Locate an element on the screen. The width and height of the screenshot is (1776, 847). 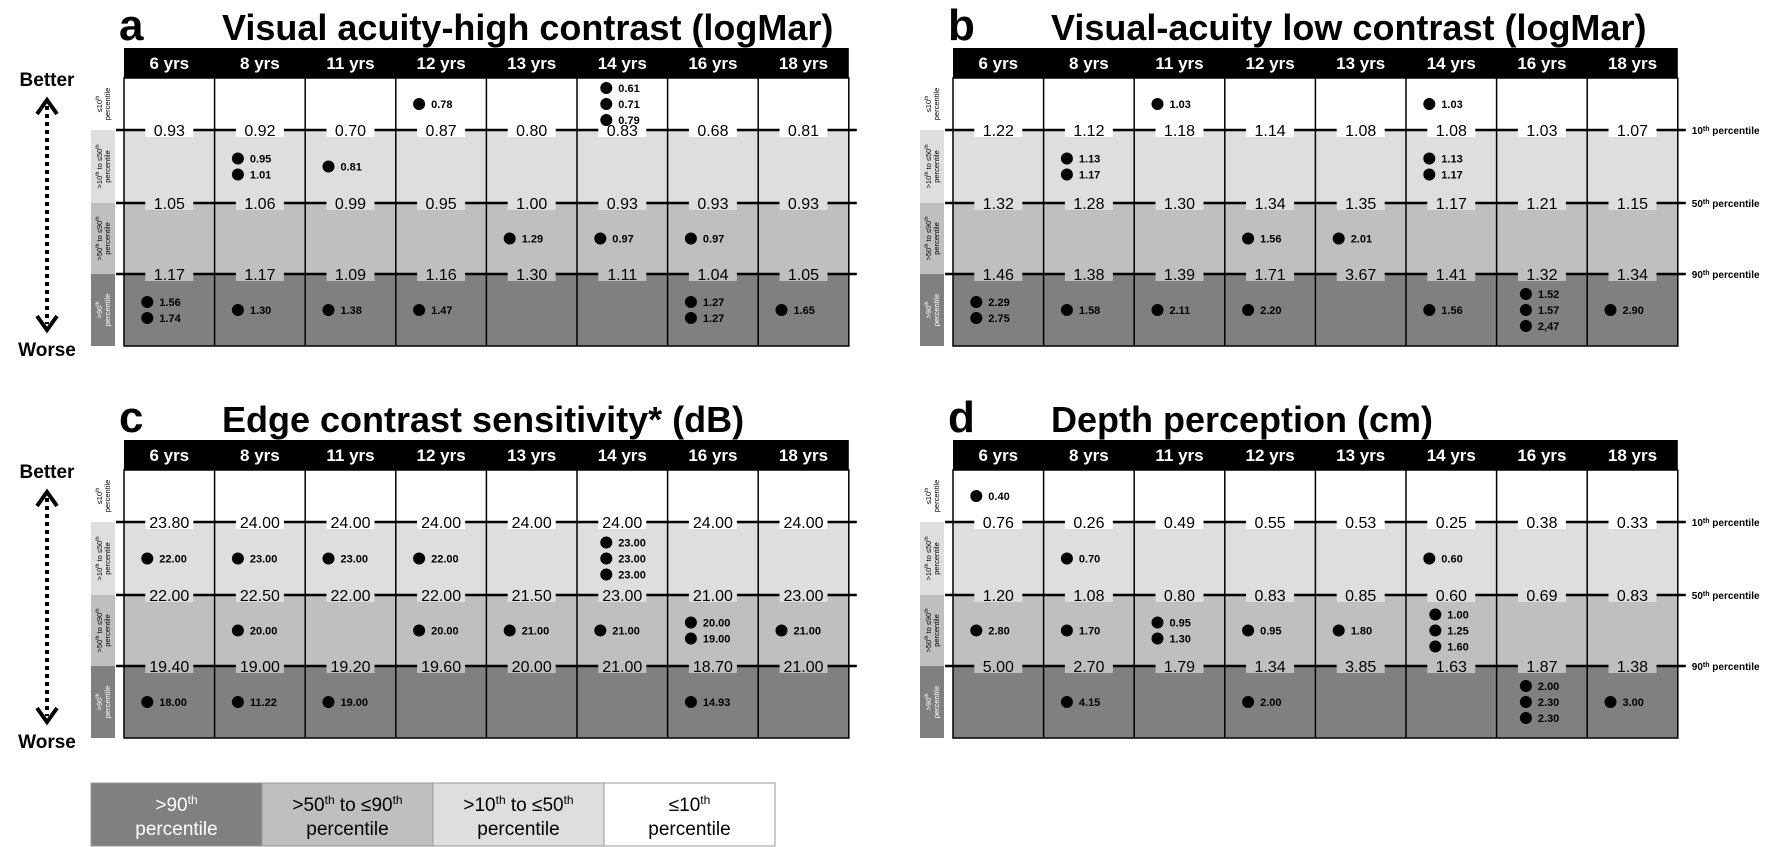
data-point-label: 1.17 is located at coordinates (1089, 176).